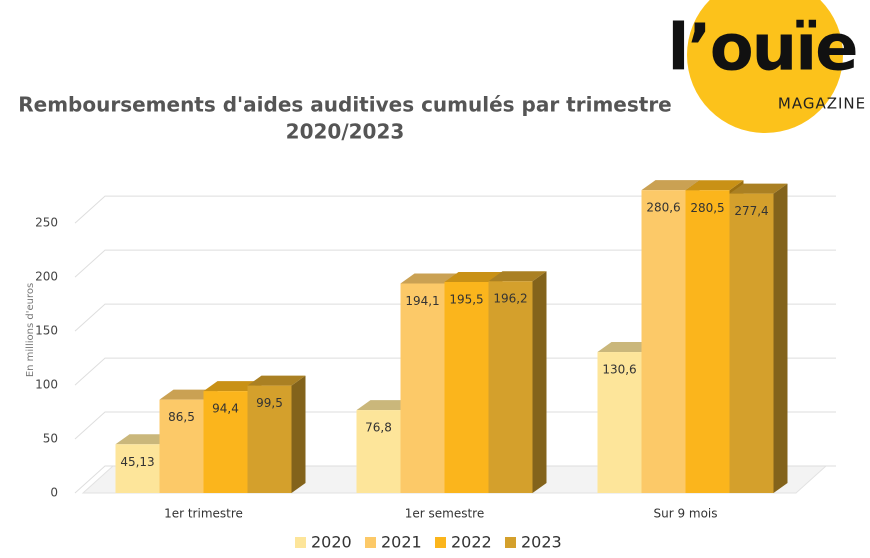 The image size is (870, 558). Describe the element at coordinates (541, 542) in the screenshot. I see `legend-label: 2023` at that location.